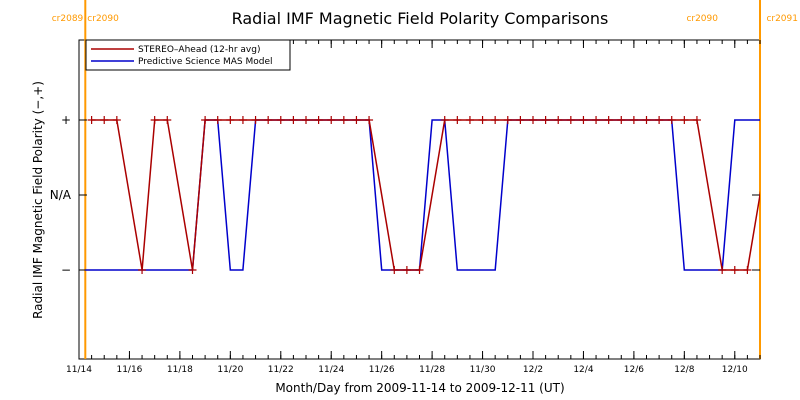 The width and height of the screenshot is (800, 400). What do you see at coordinates (782, 19) in the screenshot?
I see `carrington-label-right: cr2091` at bounding box center [782, 19].